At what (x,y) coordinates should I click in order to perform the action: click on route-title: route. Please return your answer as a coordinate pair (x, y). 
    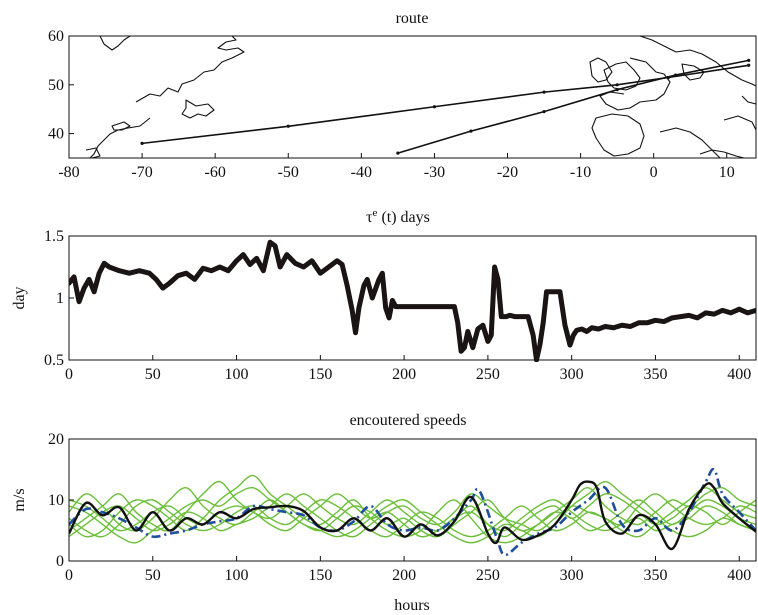
    Looking at the image, I should click on (412, 18).